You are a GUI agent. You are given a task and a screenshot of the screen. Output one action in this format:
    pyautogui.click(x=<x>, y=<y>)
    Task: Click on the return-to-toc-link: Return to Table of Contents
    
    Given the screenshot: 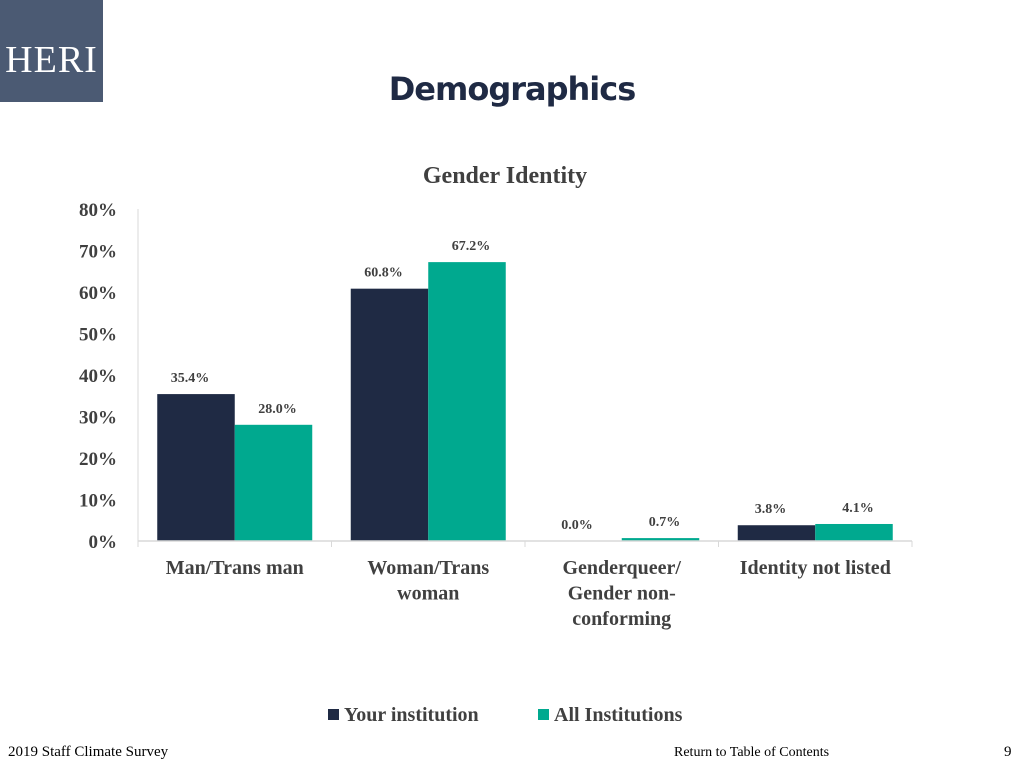 What is the action you would take?
    pyautogui.click(x=752, y=752)
    